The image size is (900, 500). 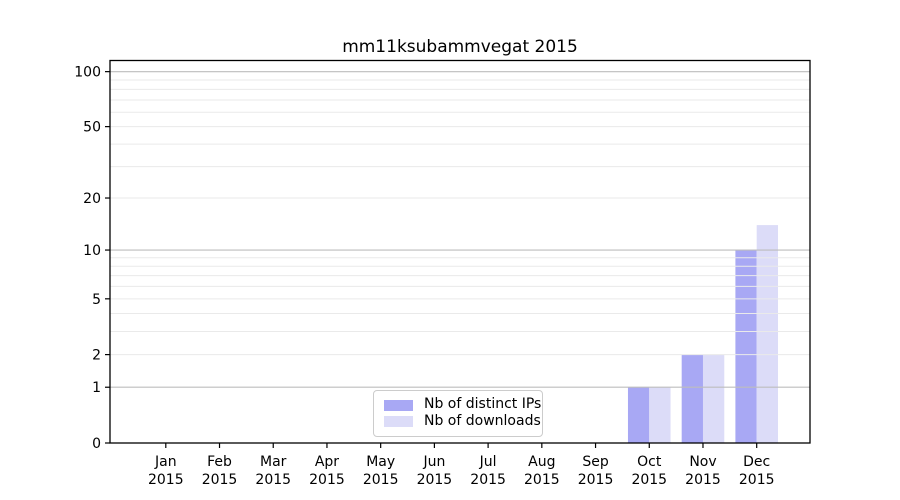 I want to click on legend: Nb of distinct IPs Nb of downloads, so click(x=458, y=413).